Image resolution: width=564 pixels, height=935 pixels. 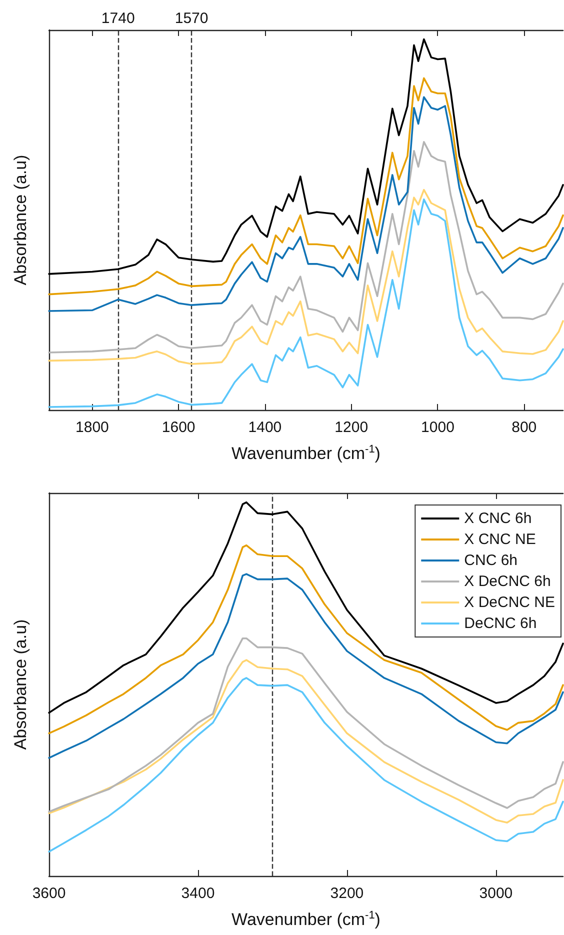 What do you see at coordinates (500, 539) in the screenshot?
I see `legend-label: X CNC NE` at bounding box center [500, 539].